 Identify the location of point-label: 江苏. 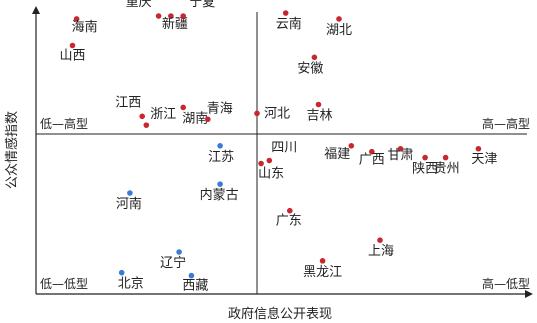
(221, 157).